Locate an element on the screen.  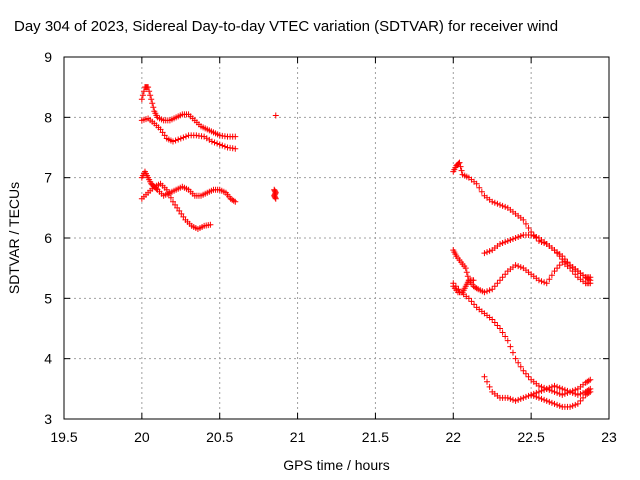
y-tick-label: 7 is located at coordinates (48, 178).